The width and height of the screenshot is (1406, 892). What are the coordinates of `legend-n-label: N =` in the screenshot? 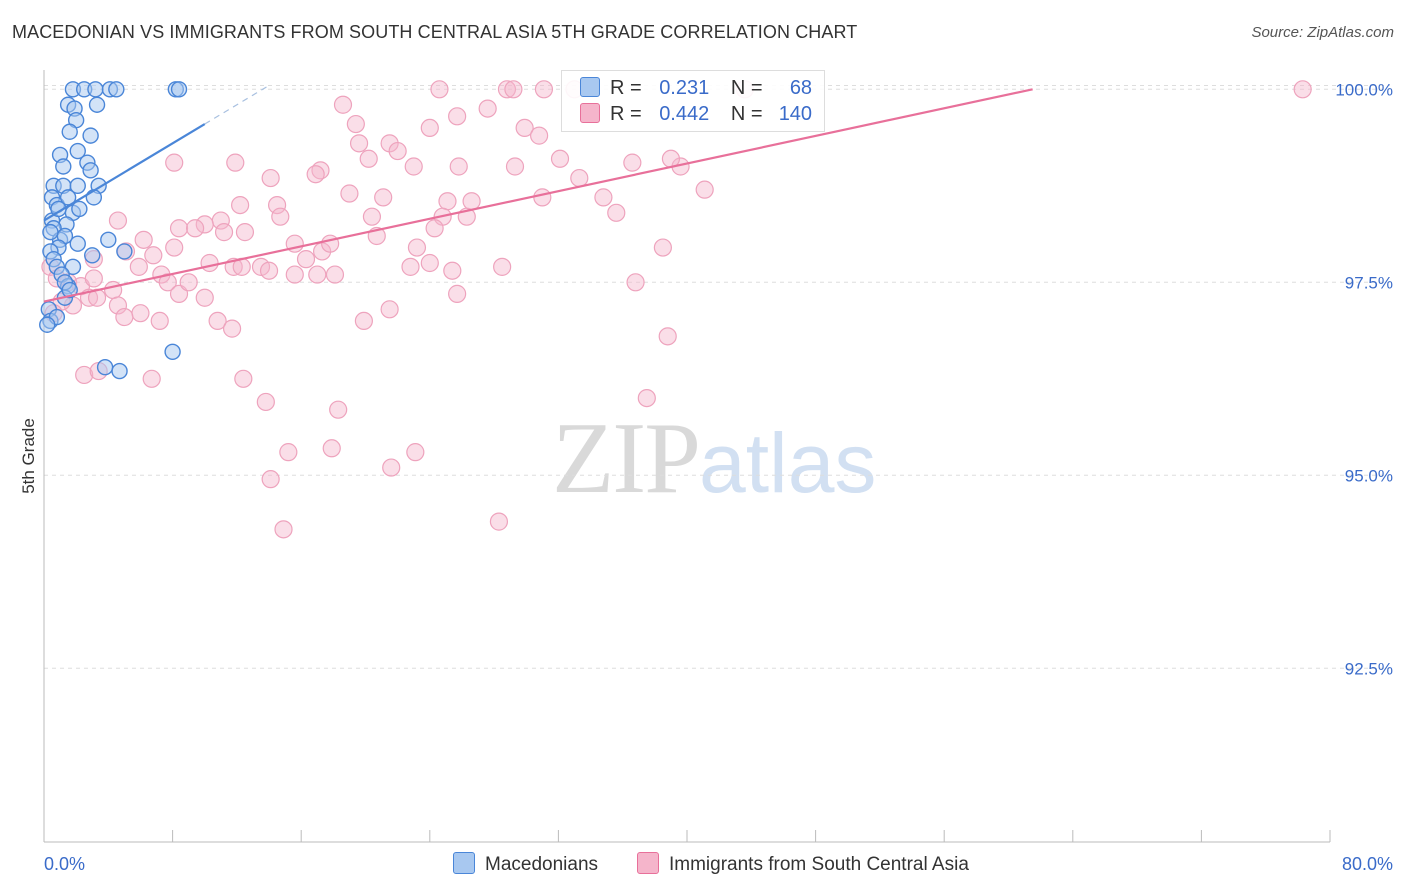 It's located at (746, 114).